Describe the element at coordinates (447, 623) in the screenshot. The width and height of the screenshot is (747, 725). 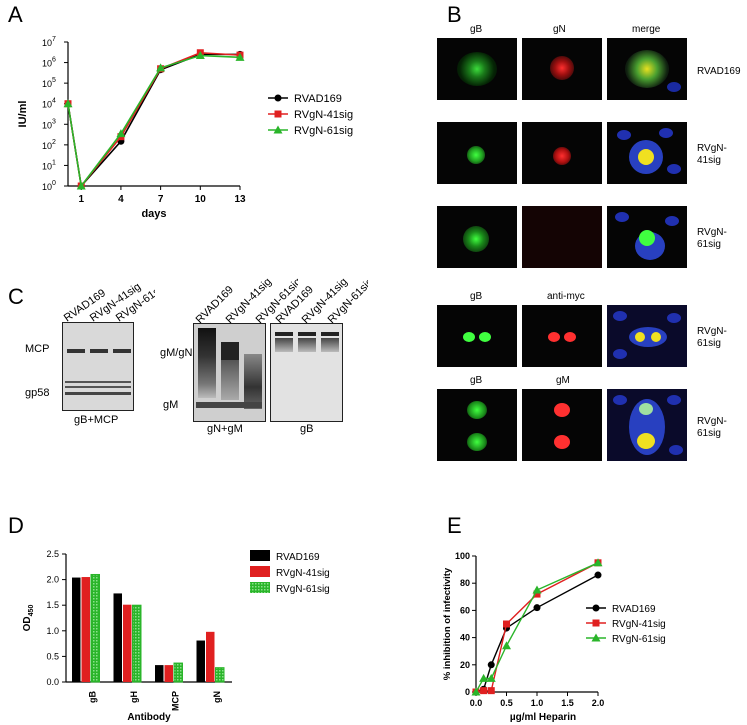
I see `y-axis-label: % inhibition of infectivity` at that location.